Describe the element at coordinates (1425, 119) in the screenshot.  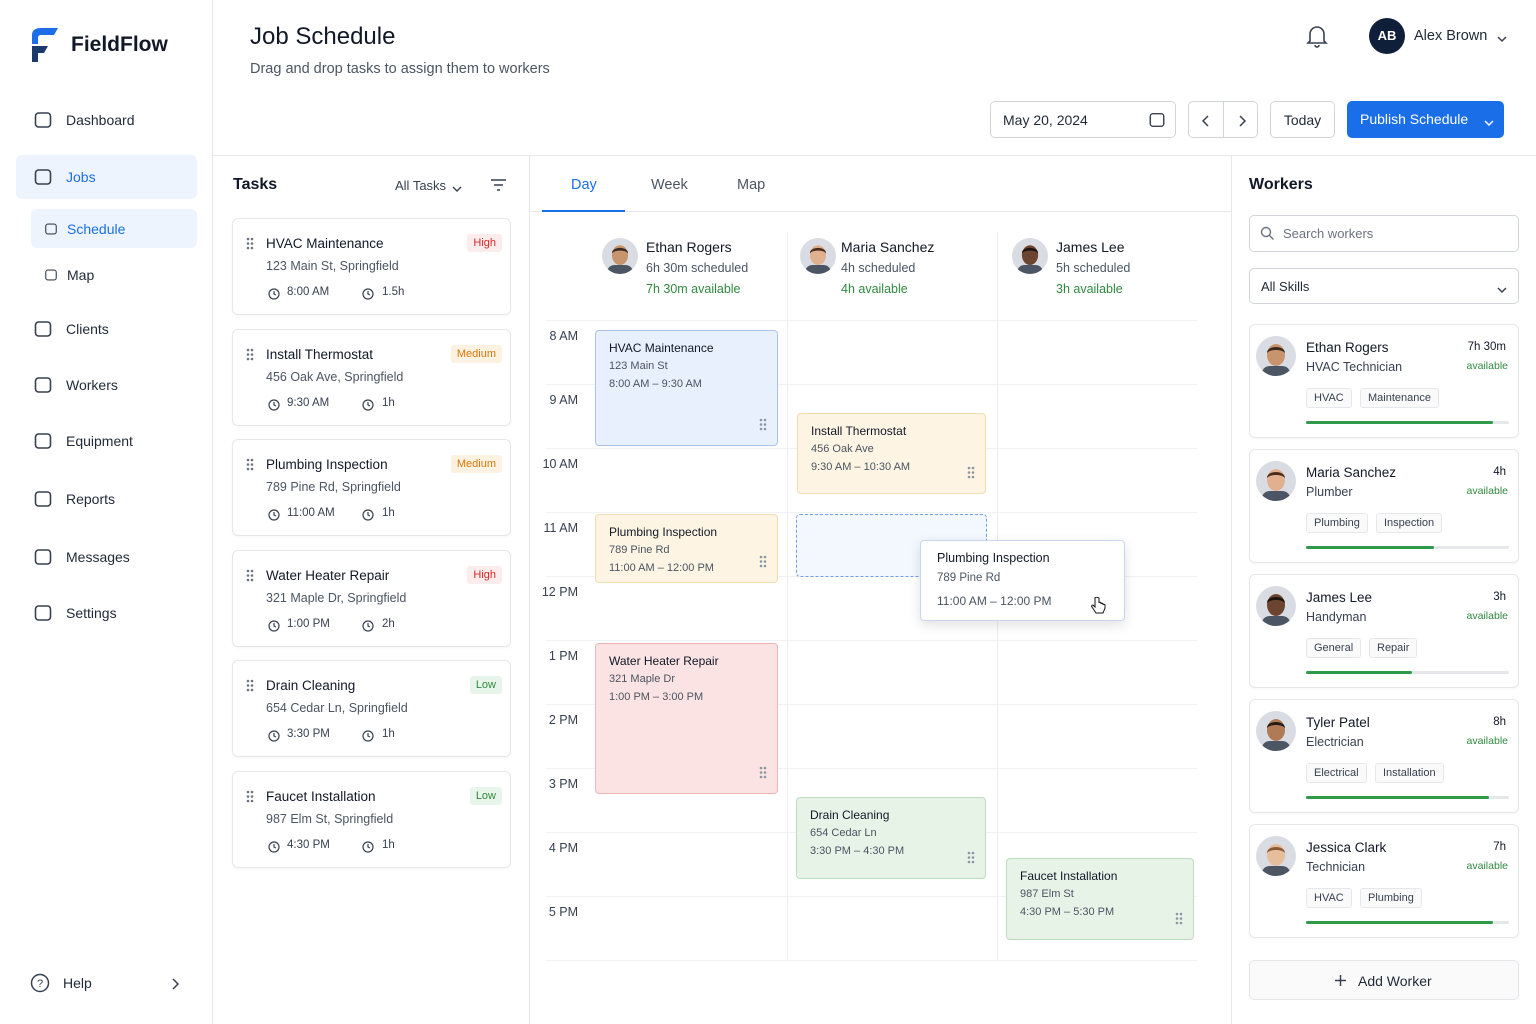
I see `publish-button: Publish Schedule` at that location.